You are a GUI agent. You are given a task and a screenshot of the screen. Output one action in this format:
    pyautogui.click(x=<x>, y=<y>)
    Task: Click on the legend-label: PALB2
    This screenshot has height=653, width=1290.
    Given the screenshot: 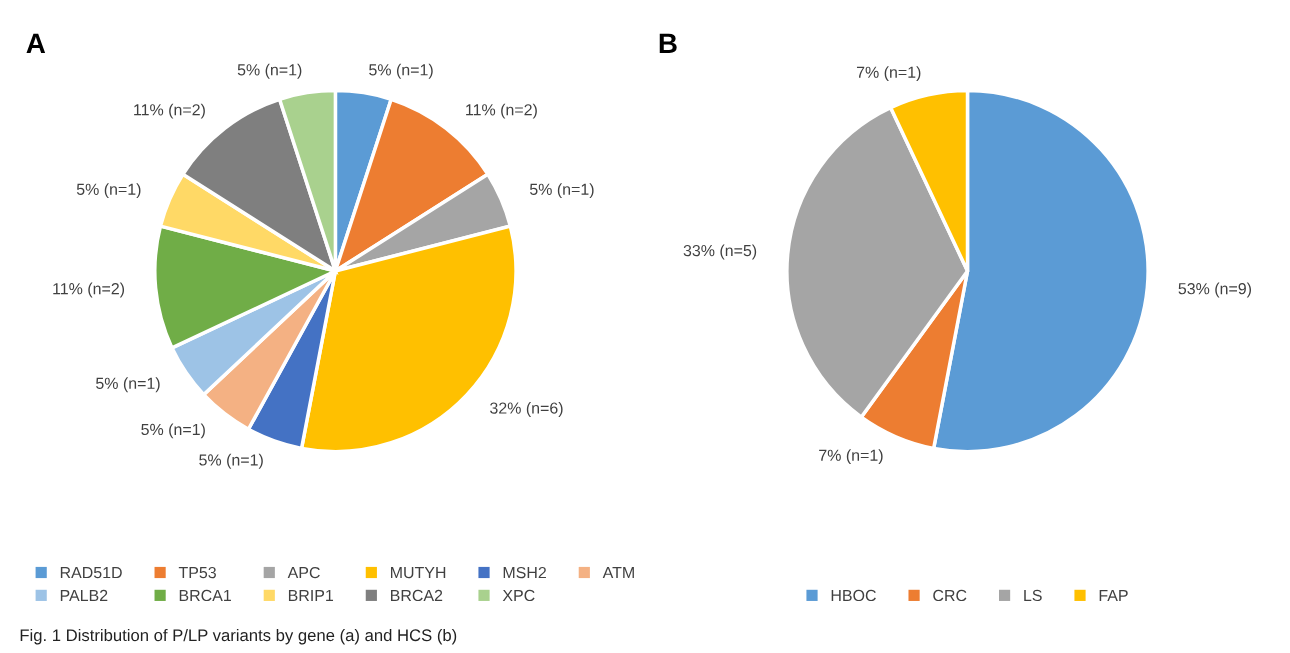 What is the action you would take?
    pyautogui.click(x=84, y=595)
    